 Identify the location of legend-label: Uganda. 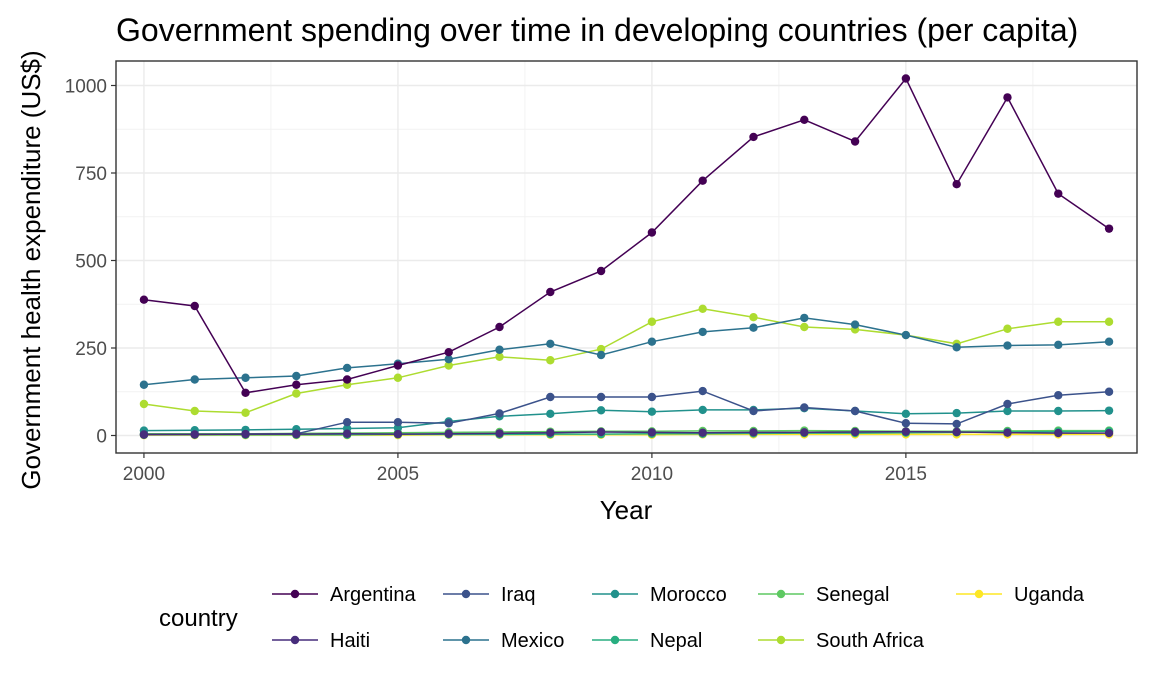
(1049, 595).